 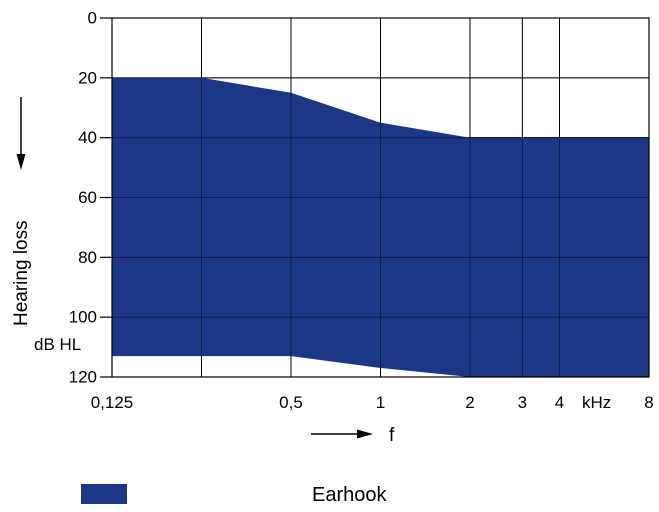 What do you see at coordinates (559, 402) in the screenshot?
I see `x-tick-label: 4` at bounding box center [559, 402].